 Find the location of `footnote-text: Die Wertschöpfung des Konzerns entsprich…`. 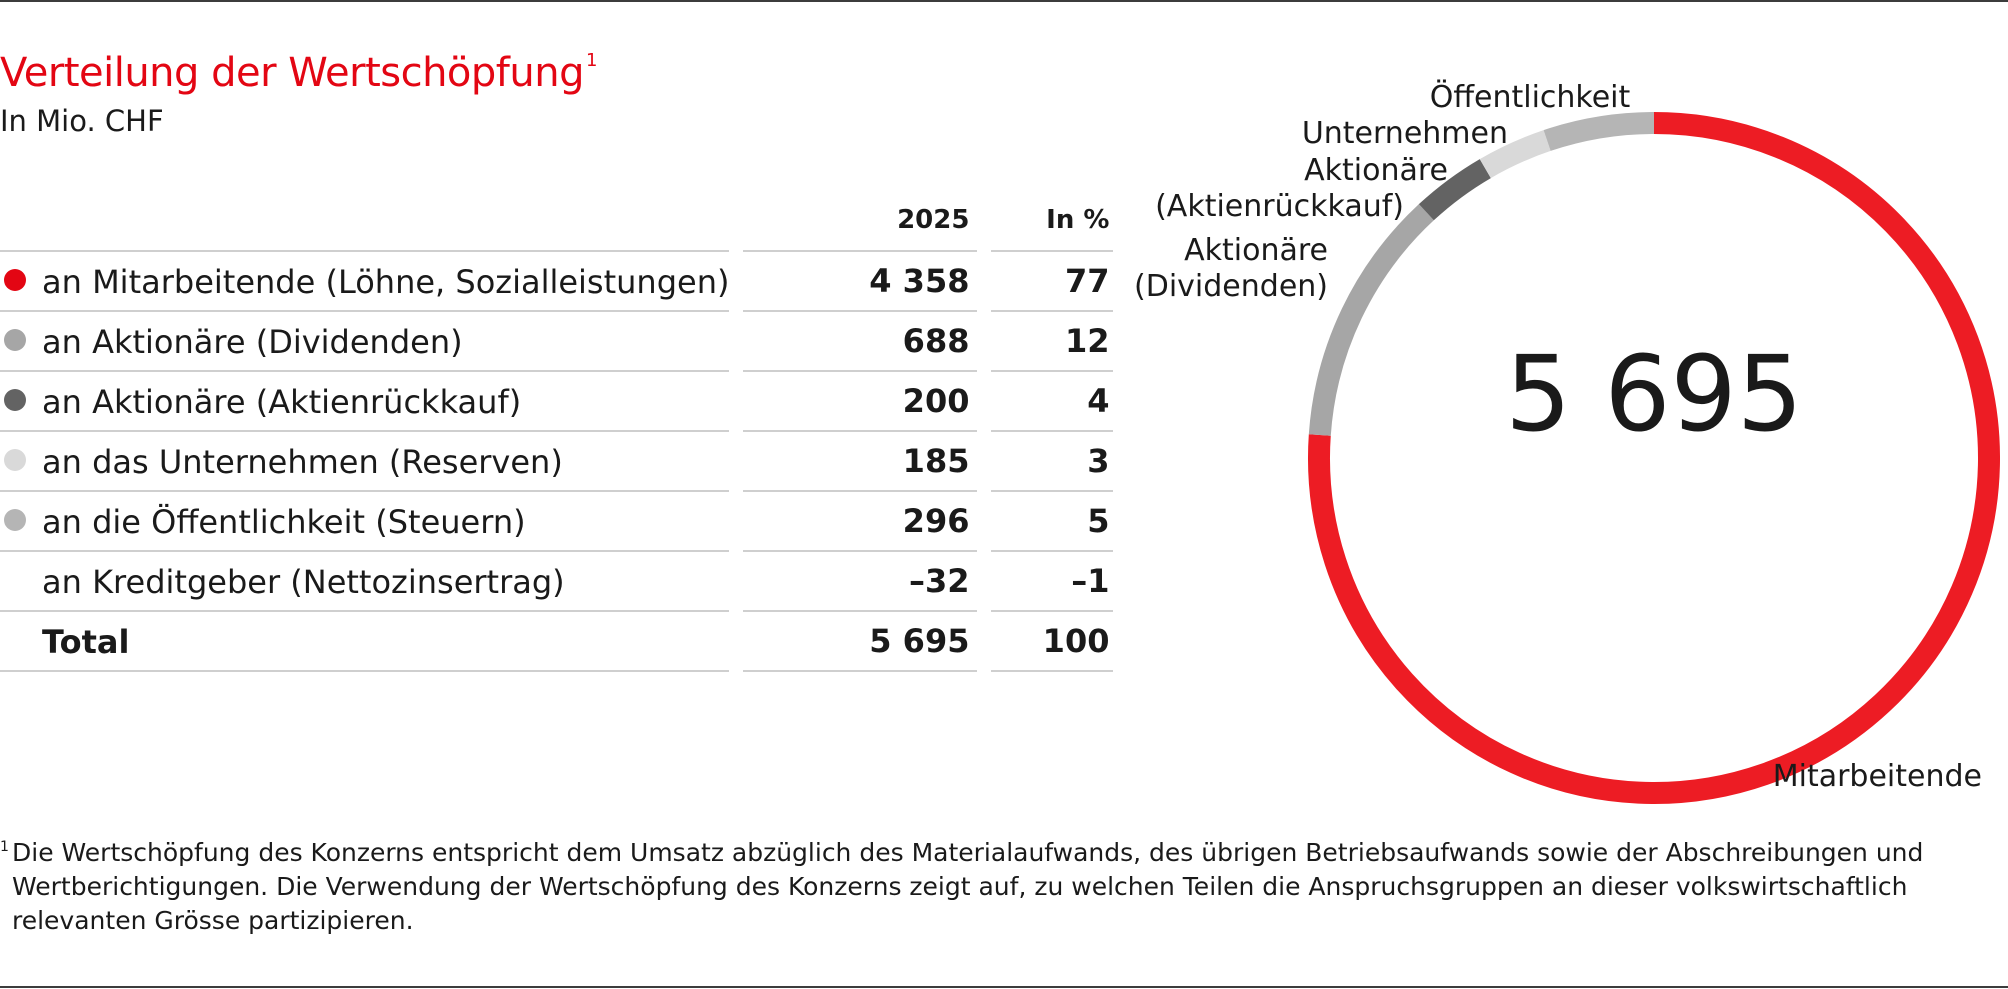

footnote-text: Die Wertschöpfung des Konzerns entsprich… is located at coordinates (968, 886).